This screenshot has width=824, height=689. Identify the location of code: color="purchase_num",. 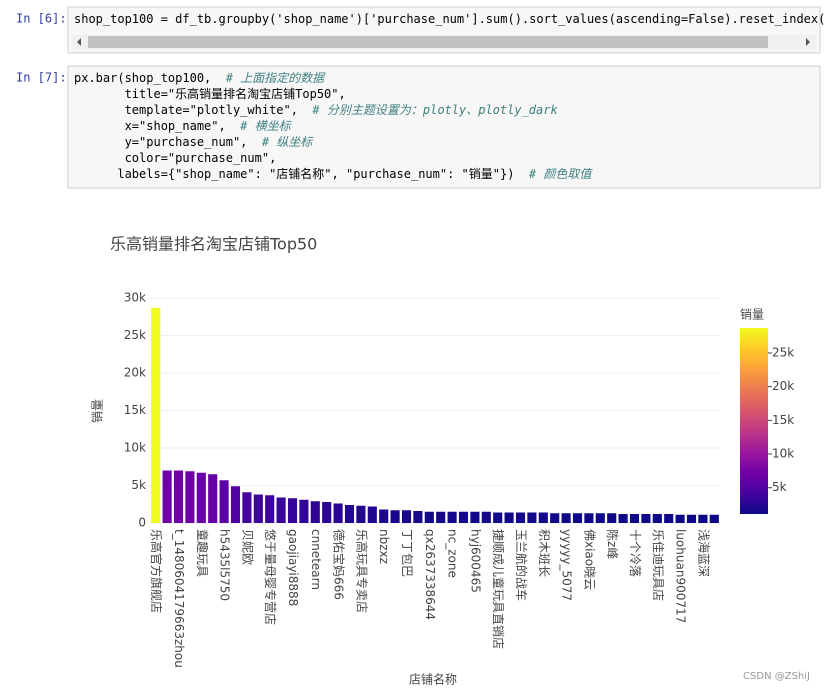
(175, 158).